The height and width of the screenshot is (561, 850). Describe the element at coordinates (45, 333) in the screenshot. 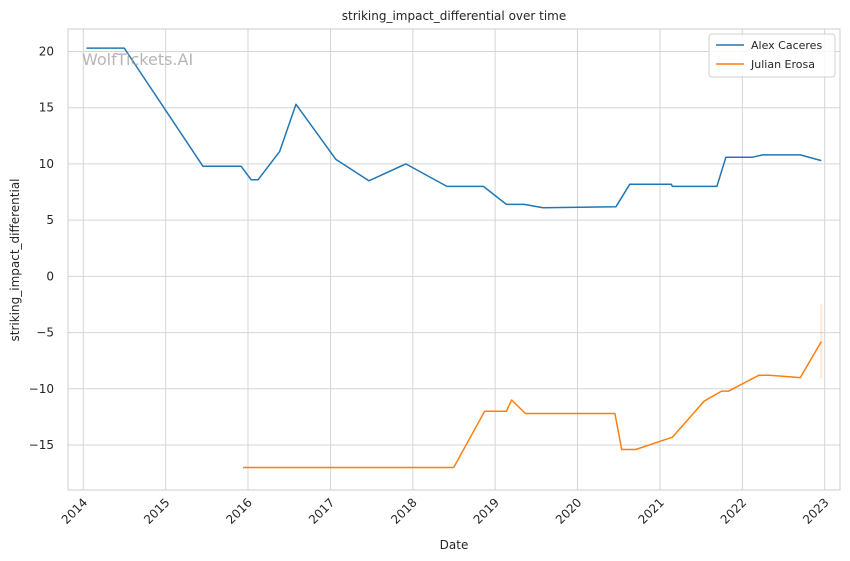

I see `y-tick-label: −5` at that location.